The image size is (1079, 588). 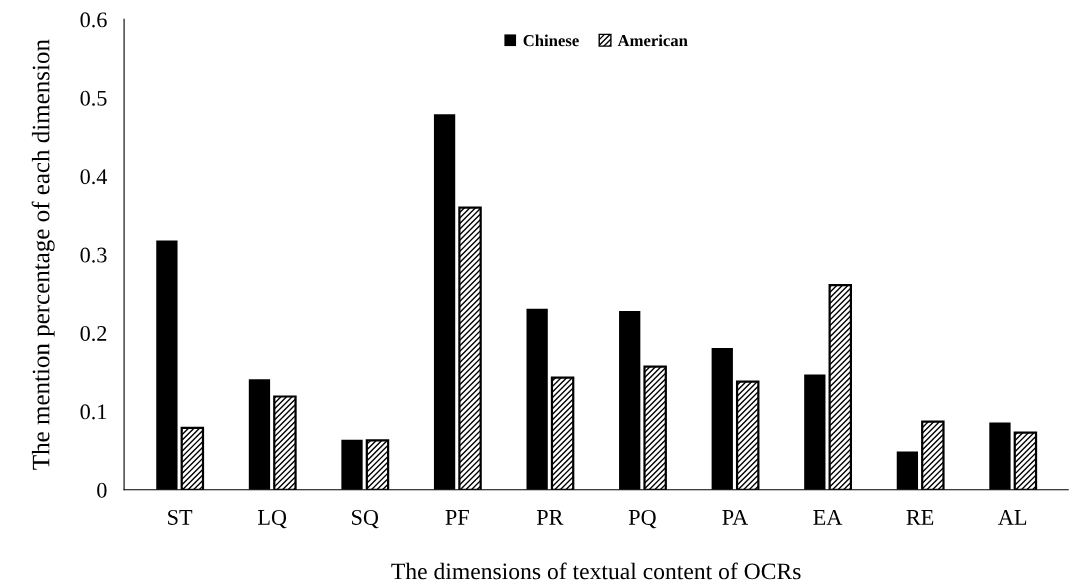 What do you see at coordinates (93, 98) in the screenshot?
I see `y-tick-label: 0.5` at bounding box center [93, 98].